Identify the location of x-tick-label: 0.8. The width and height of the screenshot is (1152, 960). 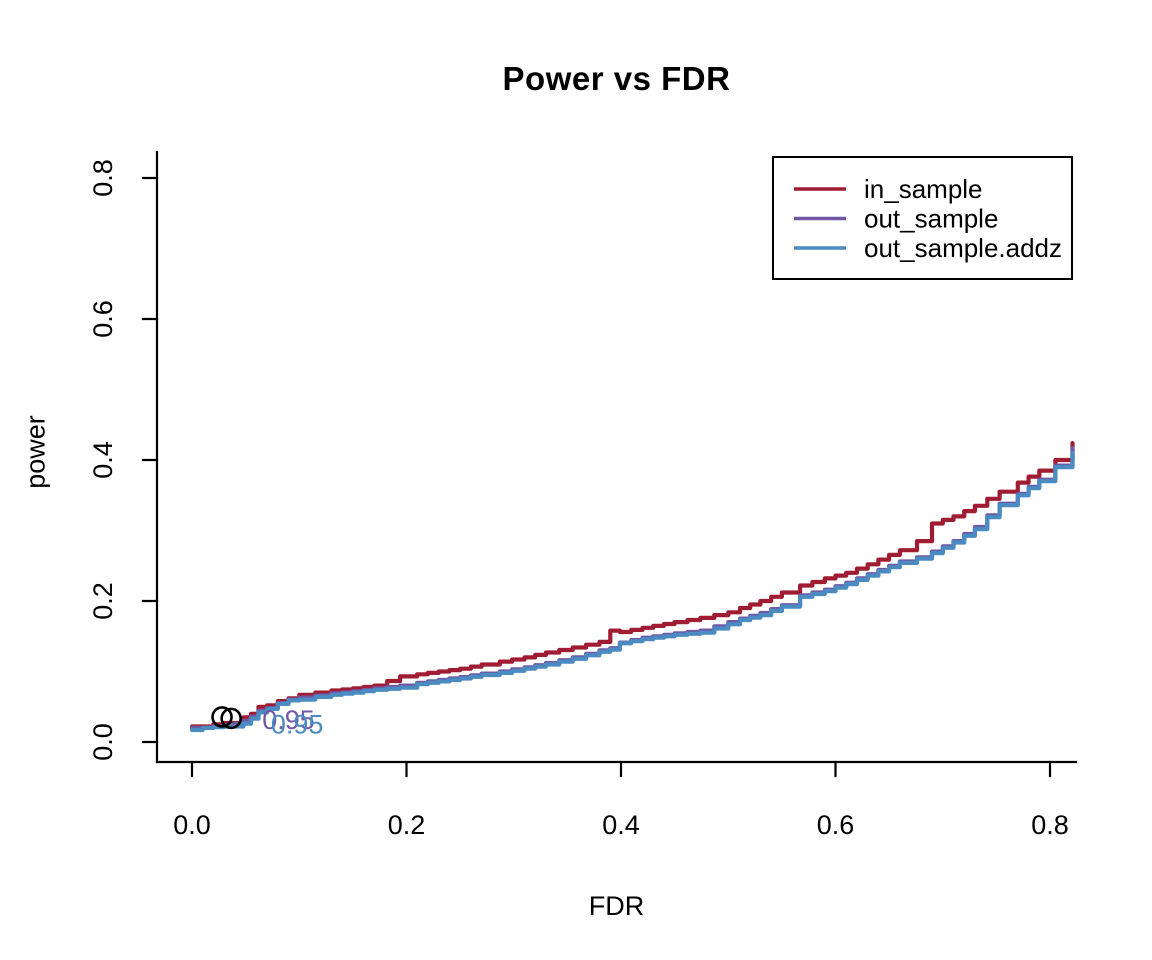
(1050, 825).